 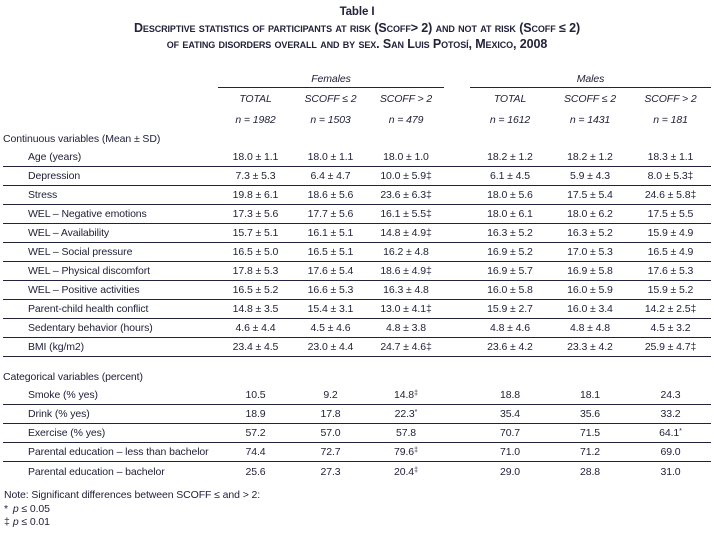 What do you see at coordinates (406, 395) in the screenshot?
I see `value-cell: 14.8‡` at bounding box center [406, 395].